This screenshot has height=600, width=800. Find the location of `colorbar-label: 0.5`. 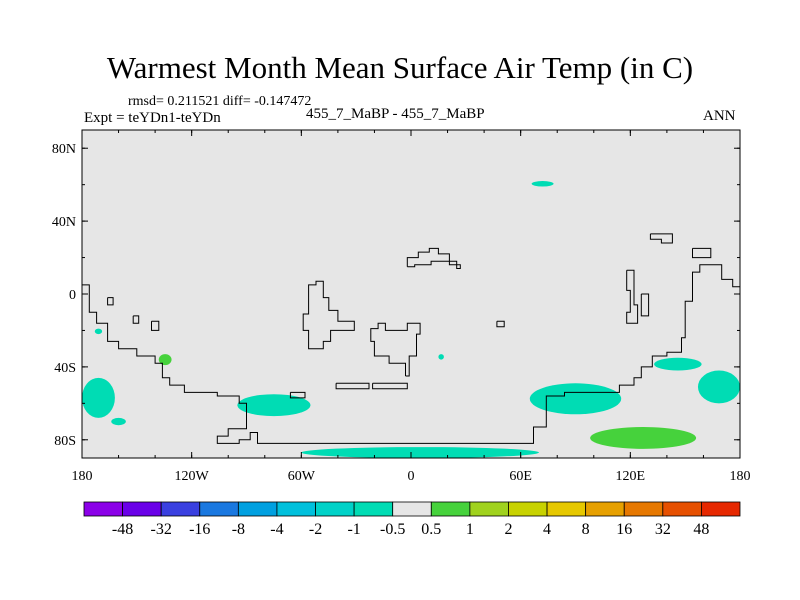

colorbar-label: 0.5 is located at coordinates (431, 529).